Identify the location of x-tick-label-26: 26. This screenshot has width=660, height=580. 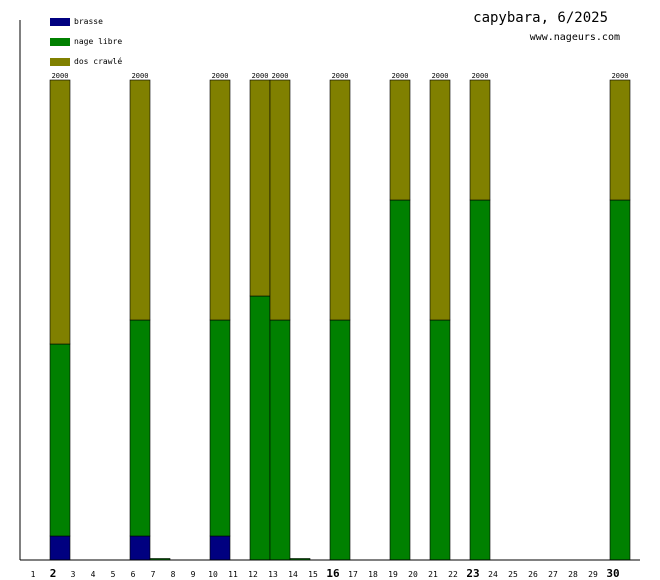
(533, 574).